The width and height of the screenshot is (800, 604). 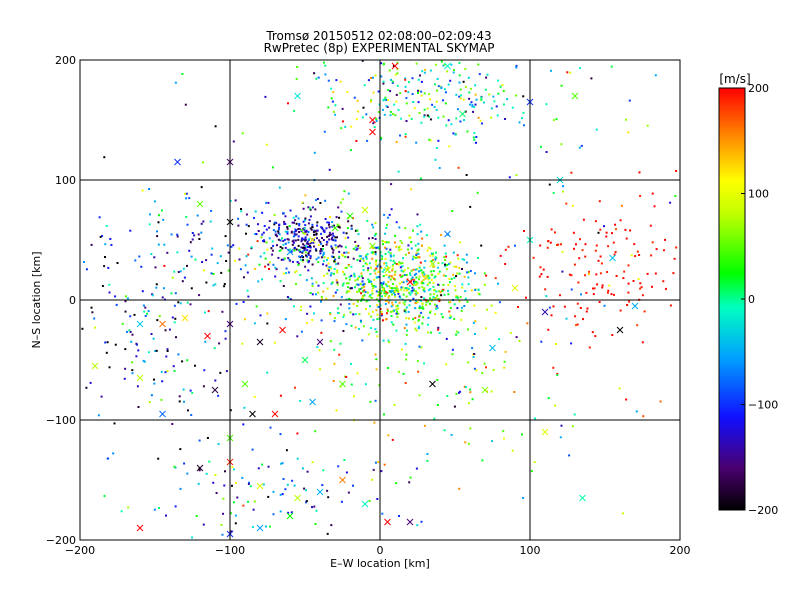 I want to click on data-point-1901, so click(x=244, y=319).